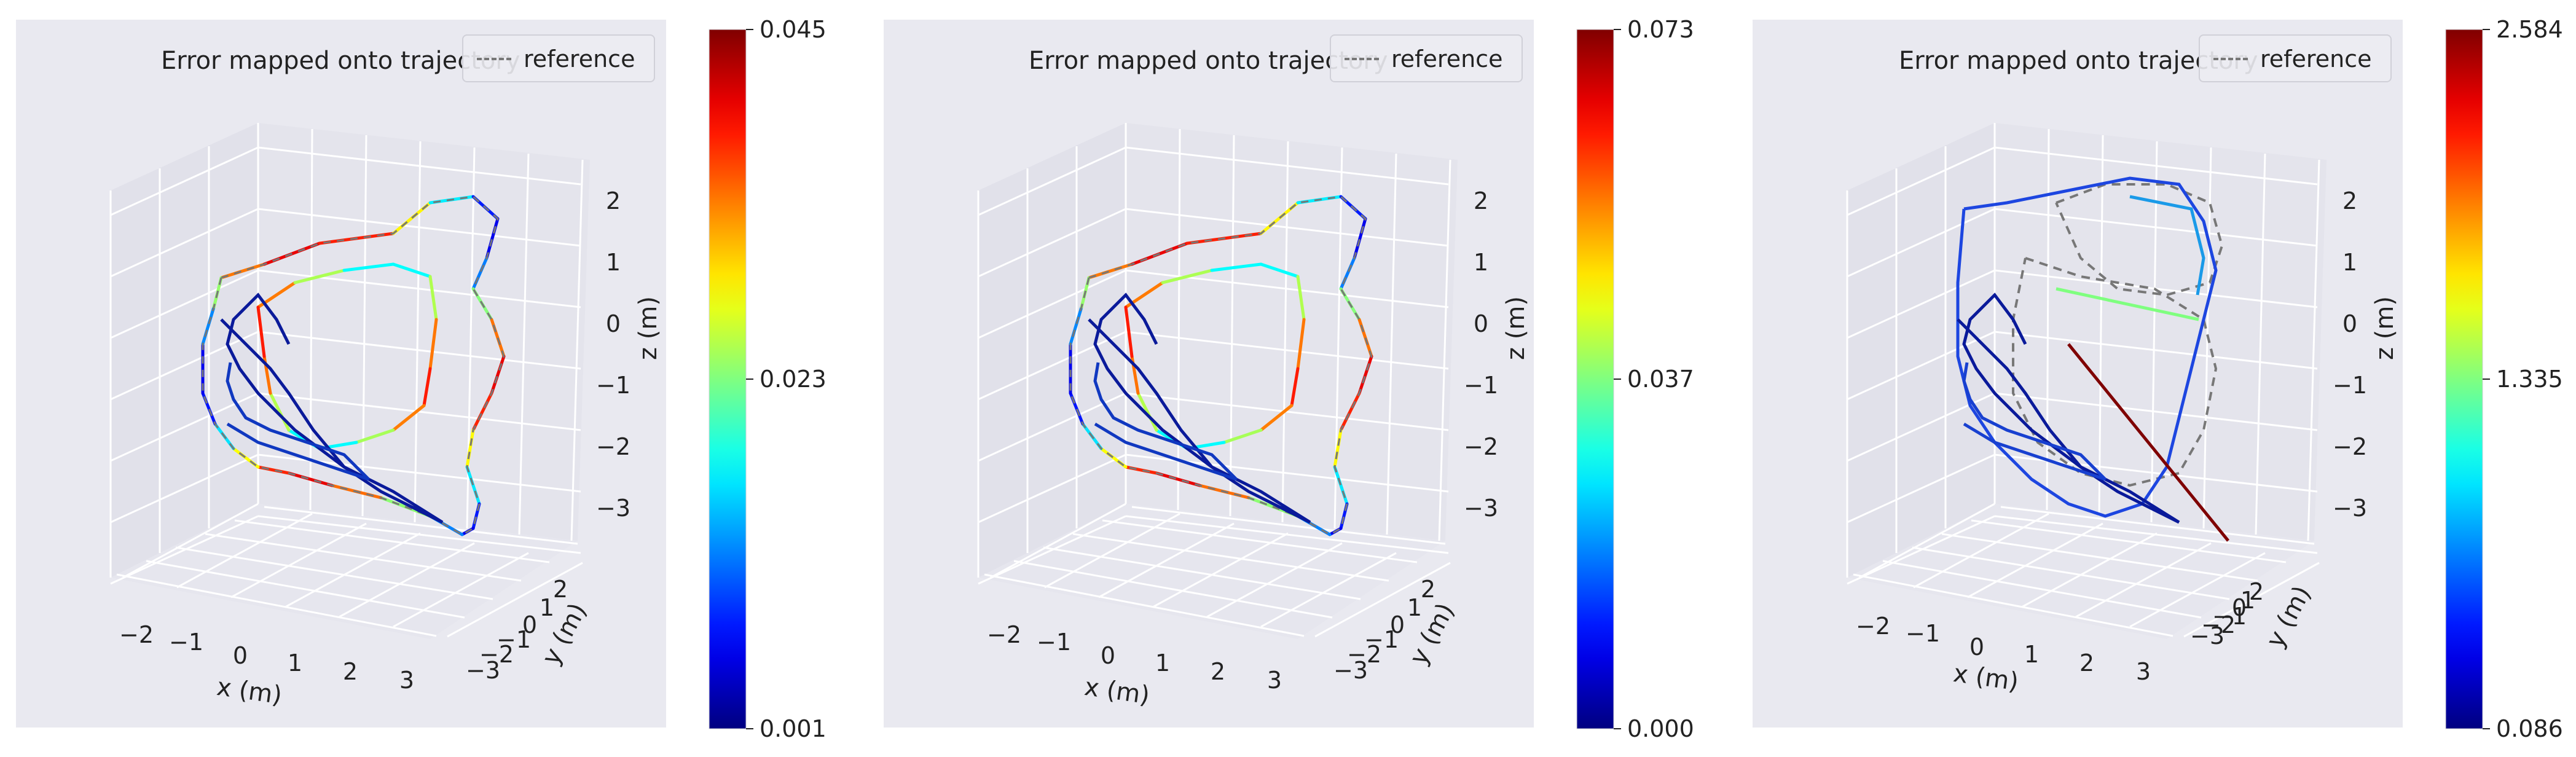 This screenshot has width=2576, height=757. Describe the element at coordinates (2289, 617) in the screenshot. I see `y-axis-label: y (m)` at that location.